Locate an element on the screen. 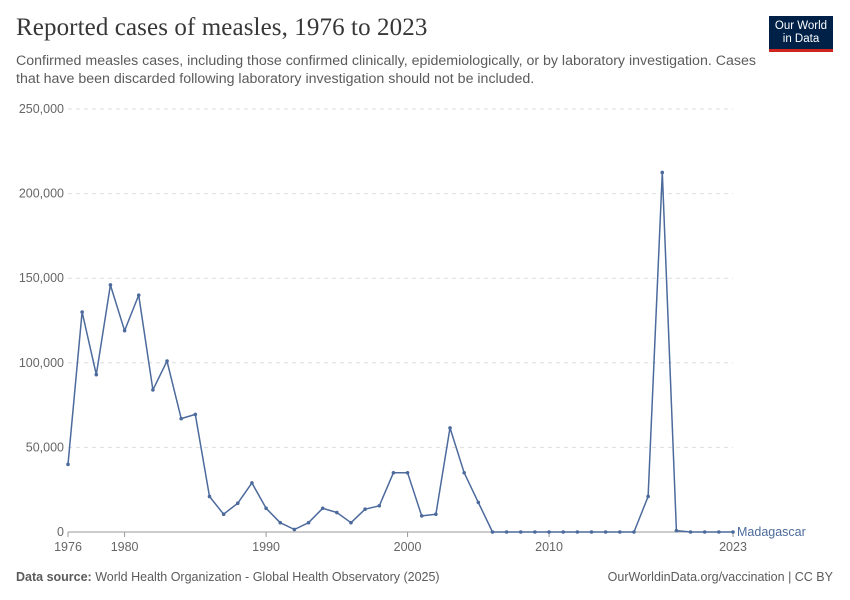 The image size is (850, 600). logo-line-2: in Data is located at coordinates (801, 39).